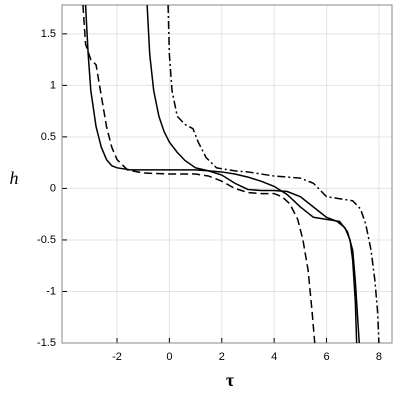 This screenshot has width=400, height=405. Describe the element at coordinates (53, 188) in the screenshot. I see `y-tick-label: 0` at that location.